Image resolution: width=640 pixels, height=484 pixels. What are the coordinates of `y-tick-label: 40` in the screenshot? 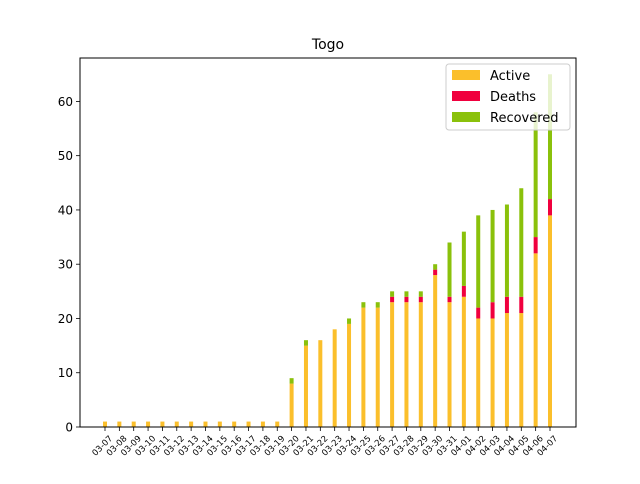 It's located at (65, 210).